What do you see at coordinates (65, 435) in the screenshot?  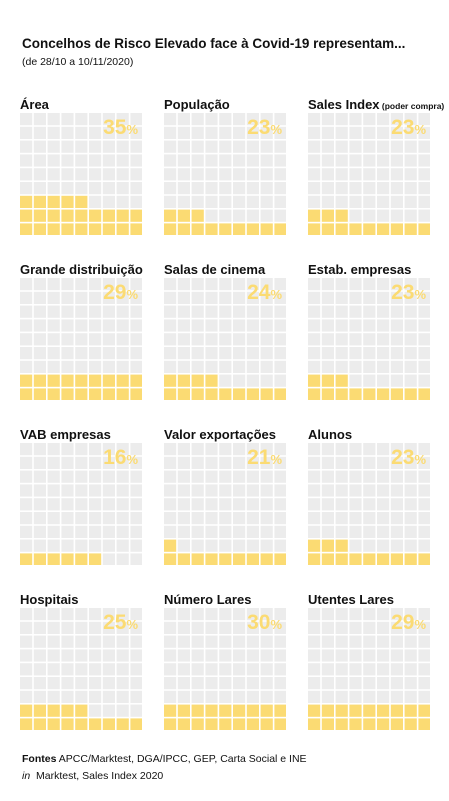 I see `panel-label: VAB empresas` at bounding box center [65, 435].